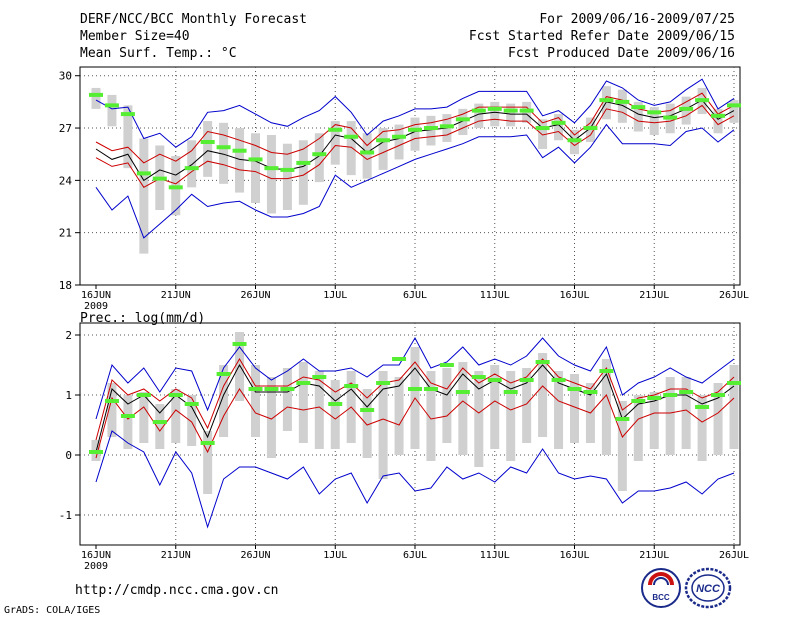 This screenshot has height=618, width=800. Describe the element at coordinates (415, 295) in the screenshot. I see `temp-x-tick-label: 6JUL` at that location.